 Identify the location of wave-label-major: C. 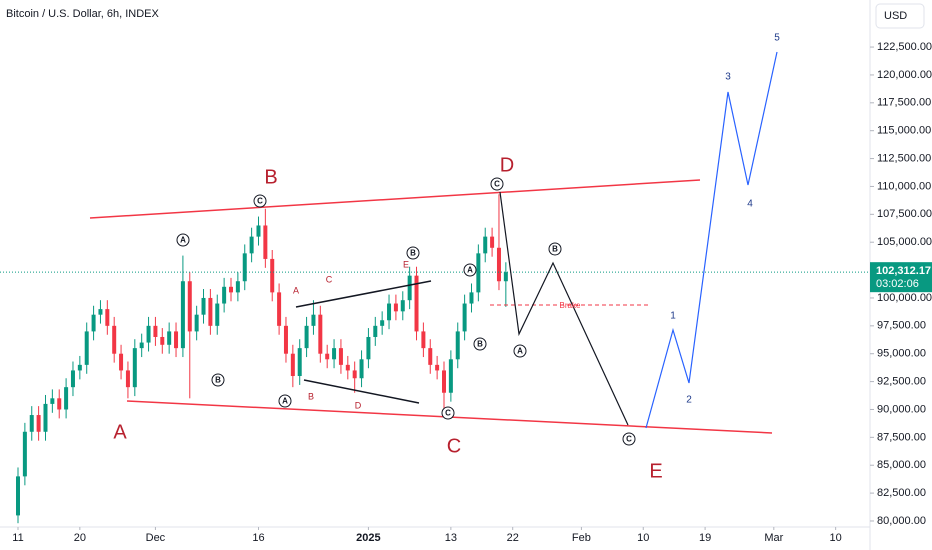
(454, 446).